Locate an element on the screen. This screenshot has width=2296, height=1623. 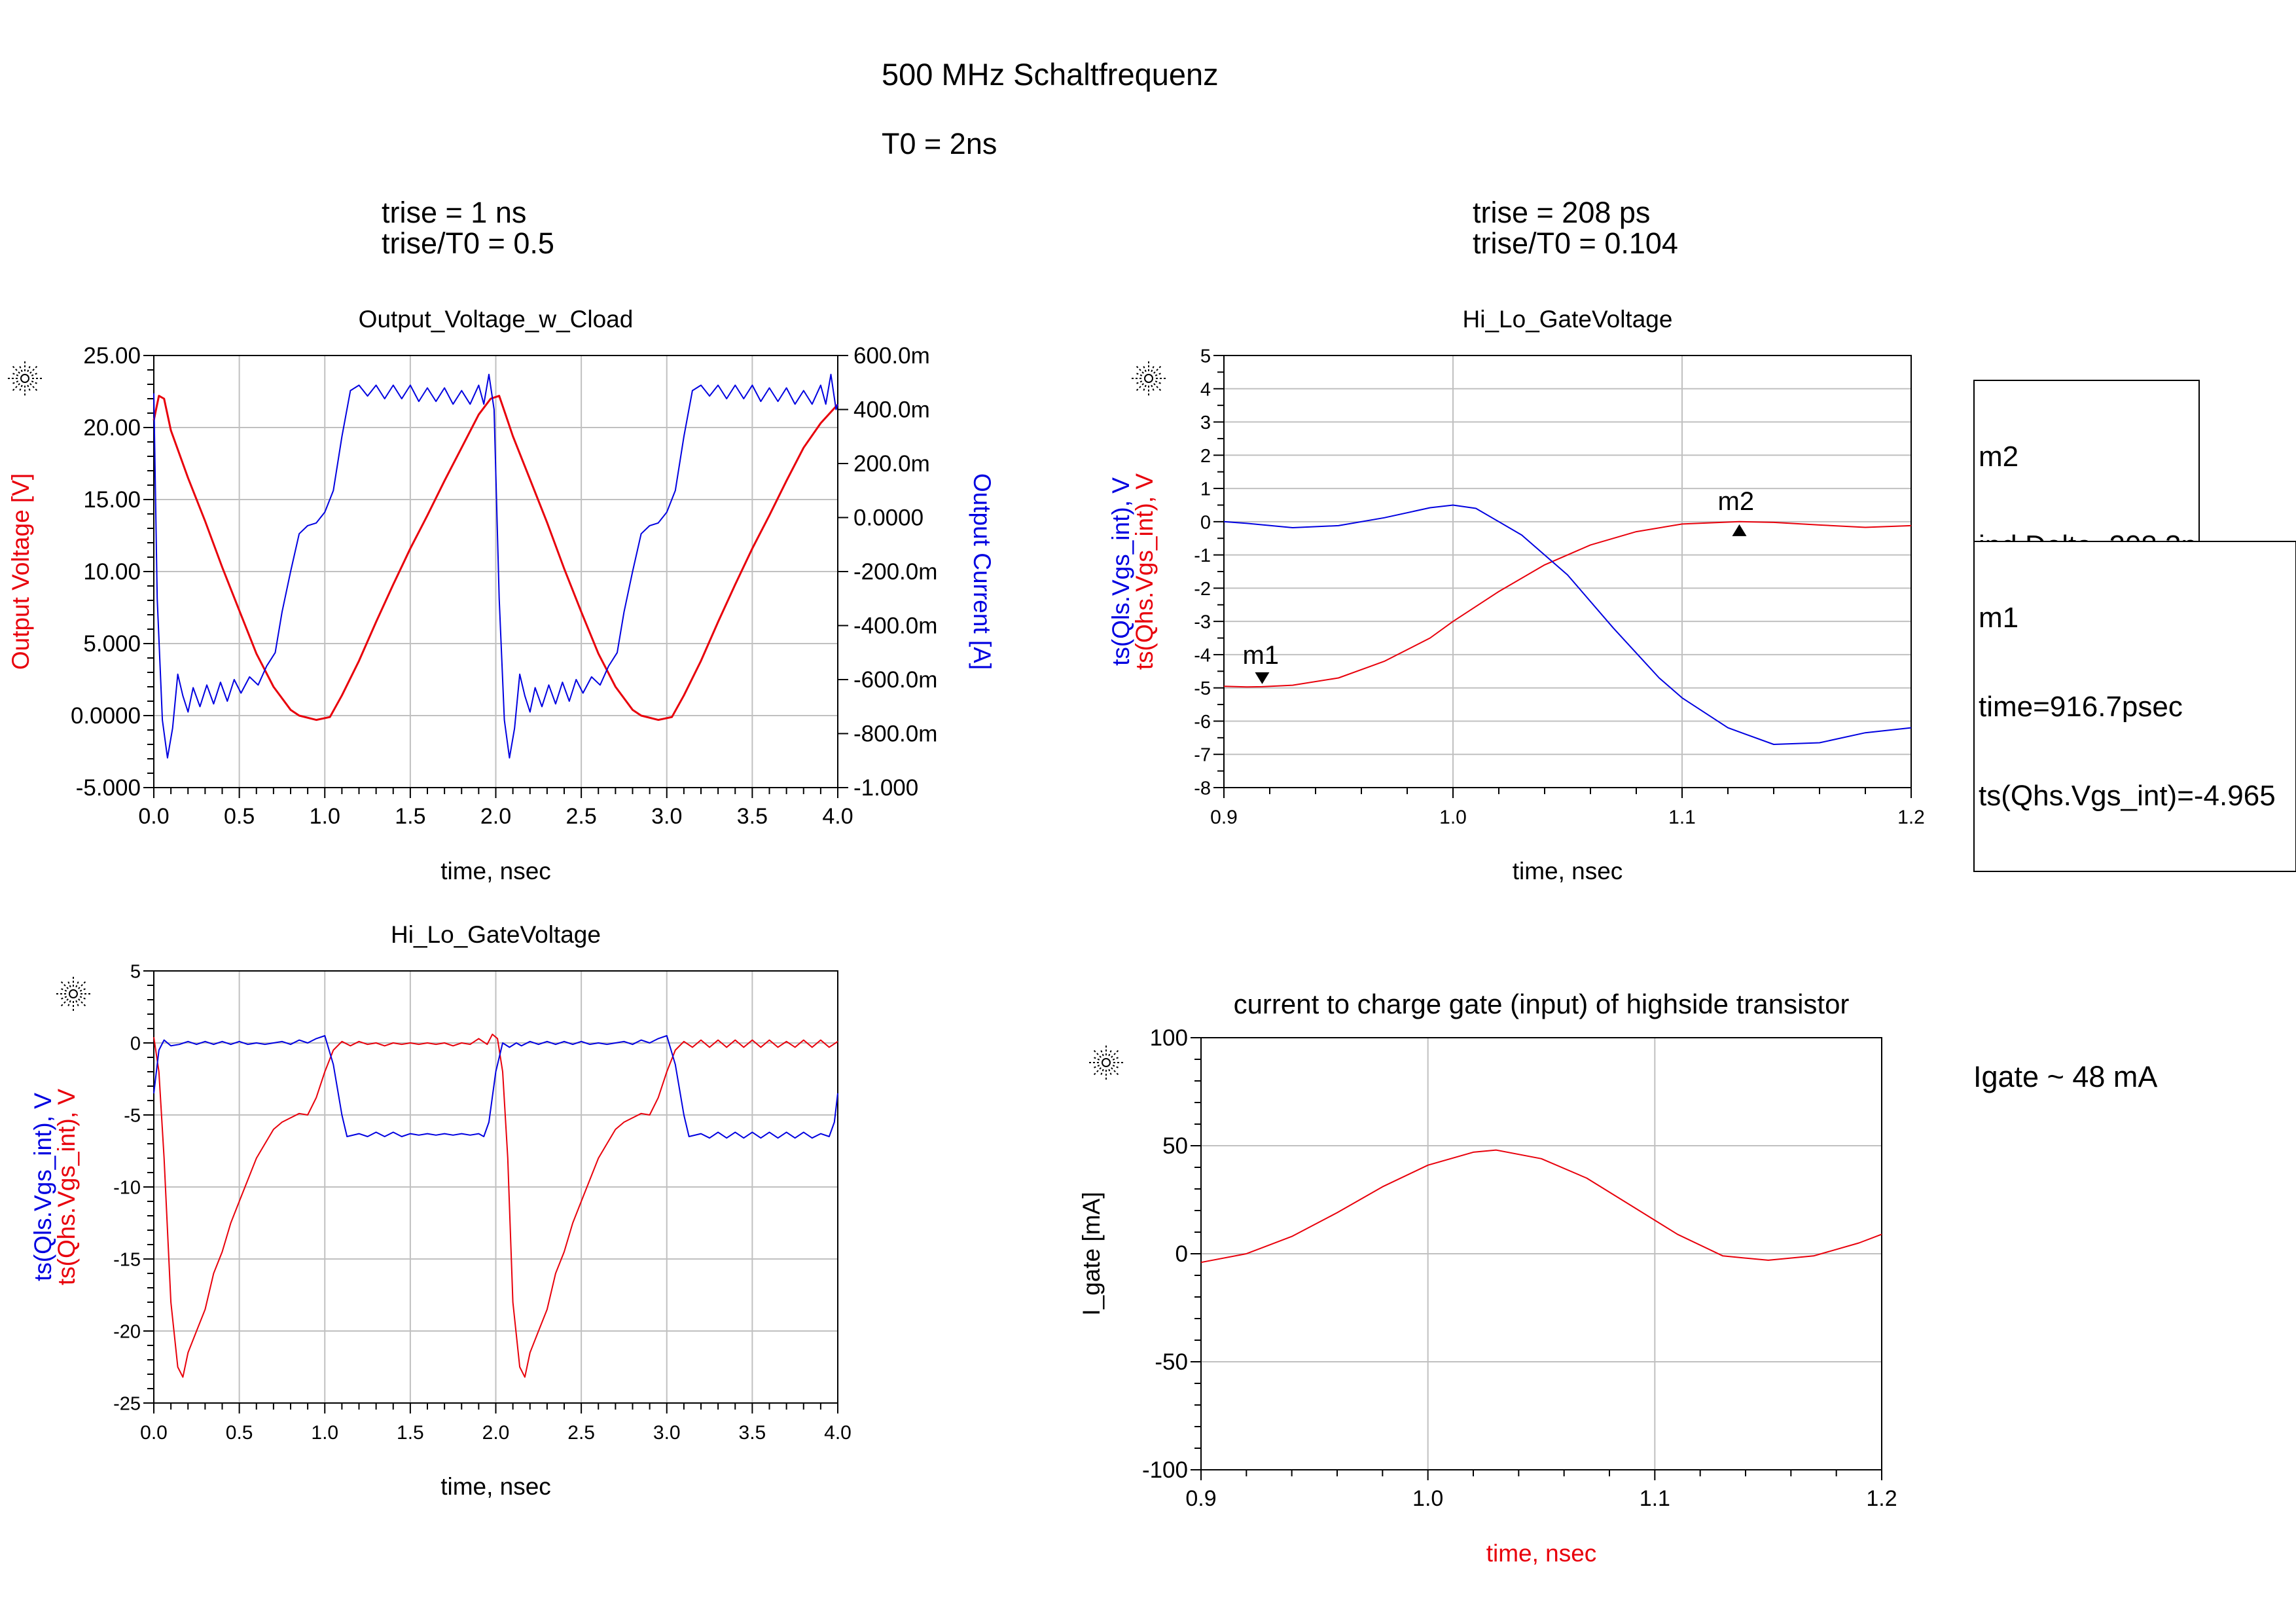
compass-center is located at coordinates (1106, 1062).